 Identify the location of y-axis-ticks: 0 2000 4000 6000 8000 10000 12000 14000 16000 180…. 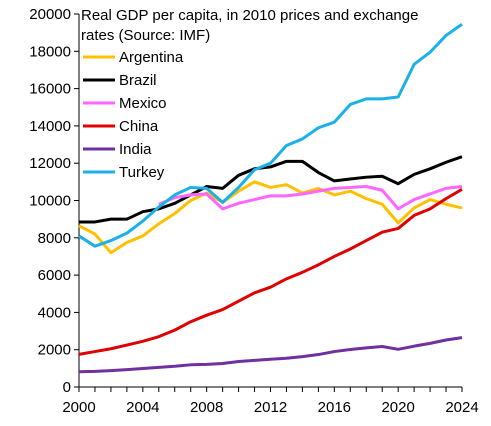
(54, 201).